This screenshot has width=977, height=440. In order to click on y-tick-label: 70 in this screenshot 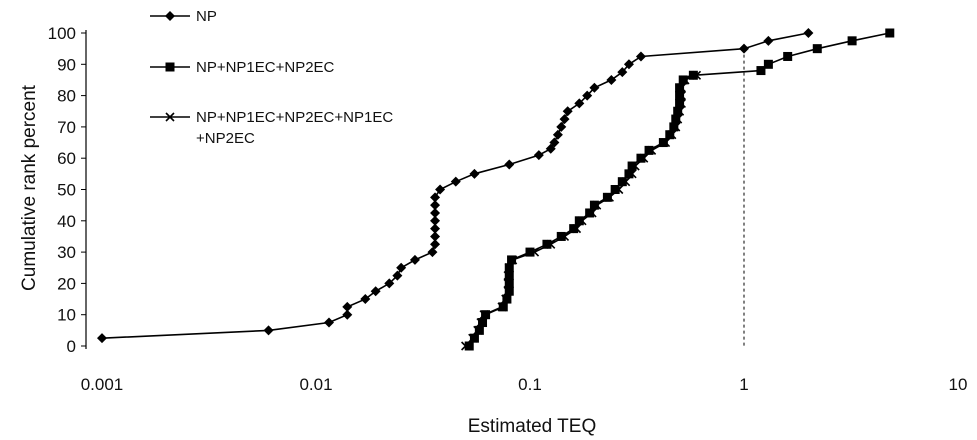, I will do `click(66, 127)`.